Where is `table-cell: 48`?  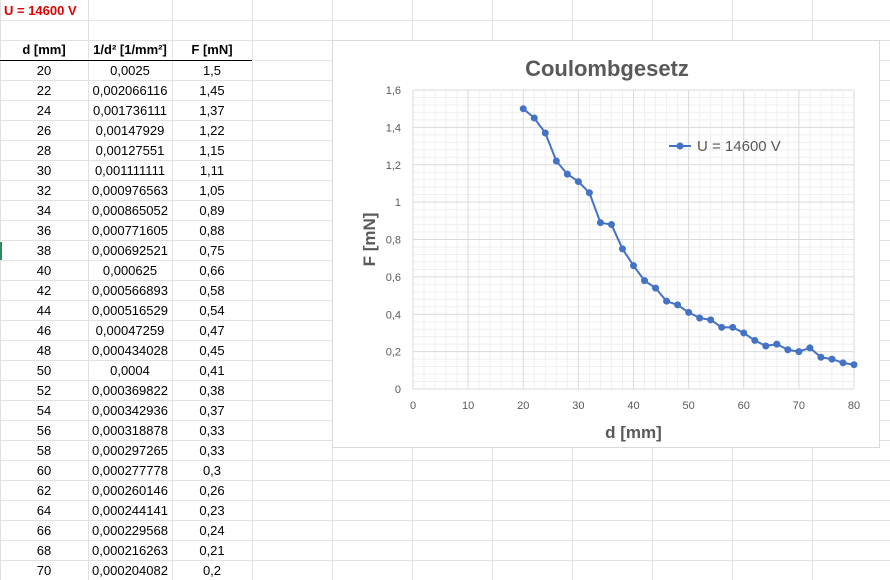 table-cell: 48 is located at coordinates (44, 350).